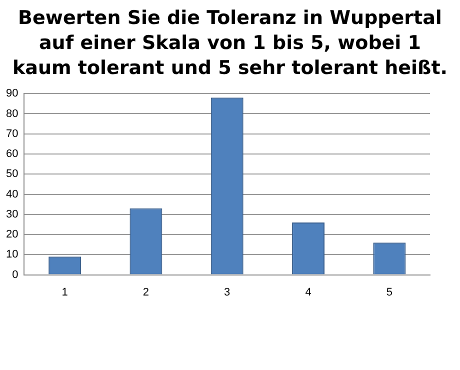  What do you see at coordinates (12, 194) in the screenshot?
I see `y-tick-label: 40` at bounding box center [12, 194].